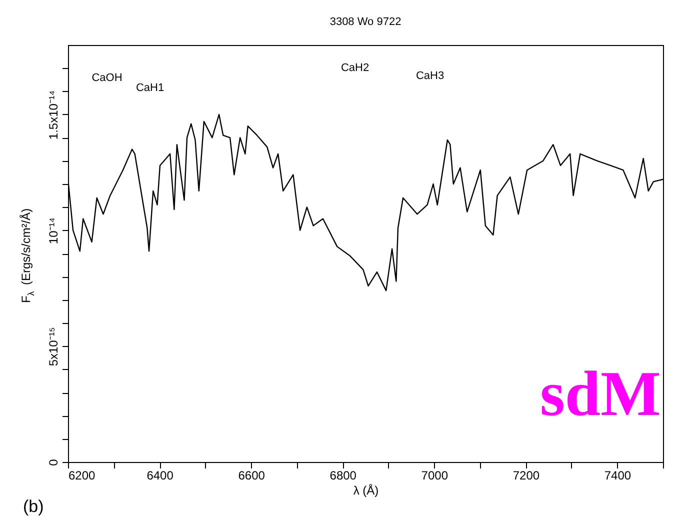 Image resolution: width=685 pixels, height=520 pixels. I want to click on annotation: CaH3, so click(430, 76).